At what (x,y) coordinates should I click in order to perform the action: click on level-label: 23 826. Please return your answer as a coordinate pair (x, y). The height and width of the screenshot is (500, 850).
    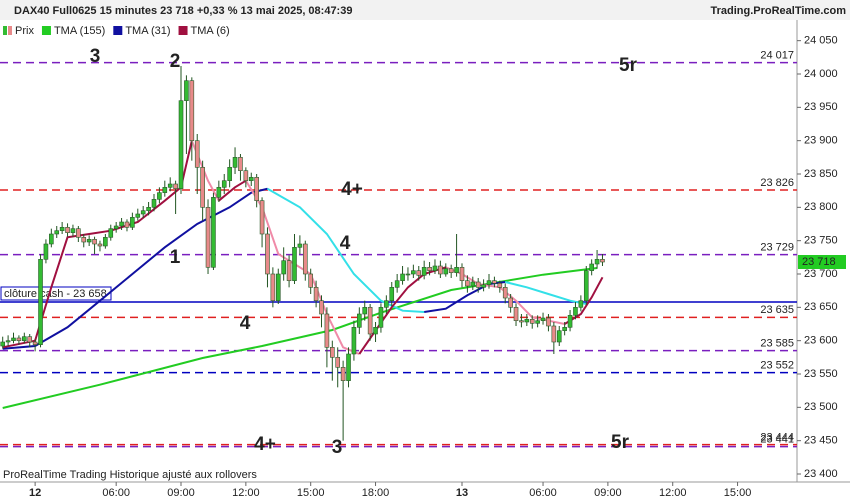
    Looking at the image, I should click on (777, 183).